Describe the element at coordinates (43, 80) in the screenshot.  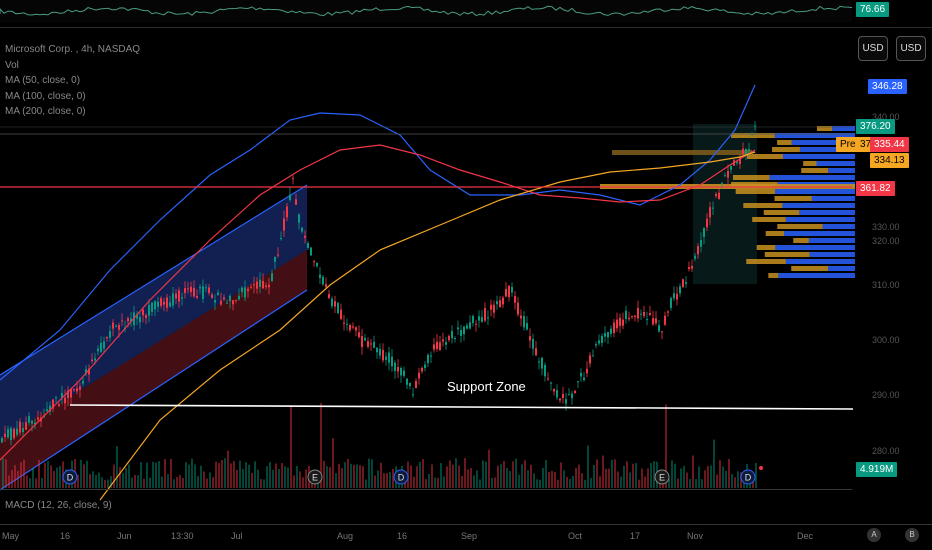
I see `legend-ma50: MA (50, close, 0)` at that location.